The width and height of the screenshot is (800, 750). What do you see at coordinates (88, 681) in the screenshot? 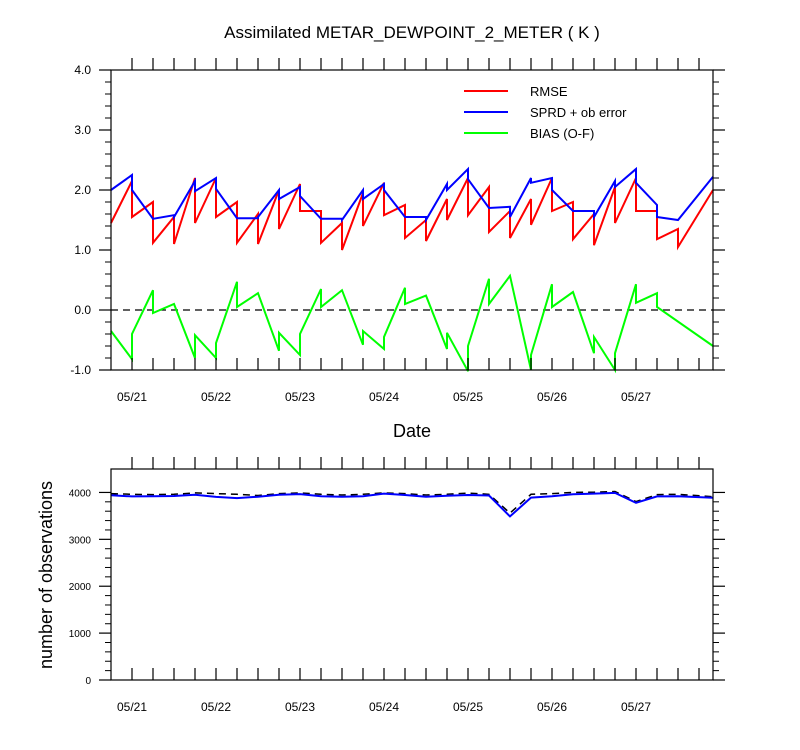
I see `bottom-y-tick-label: 0` at bounding box center [88, 681].